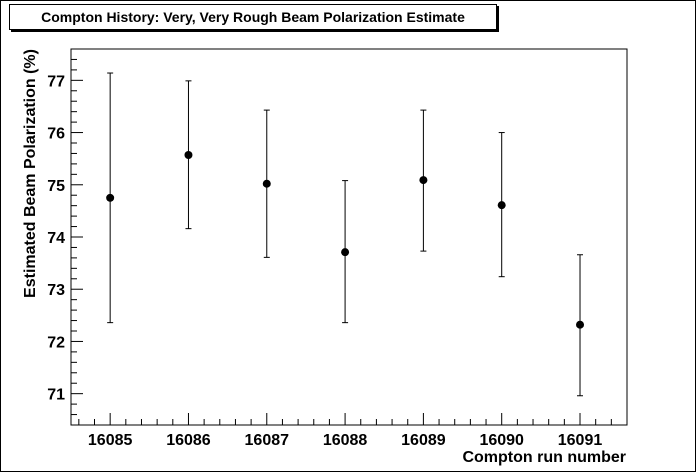 The height and width of the screenshot is (472, 696). I want to click on x-tick-label: 16091, so click(580, 440).